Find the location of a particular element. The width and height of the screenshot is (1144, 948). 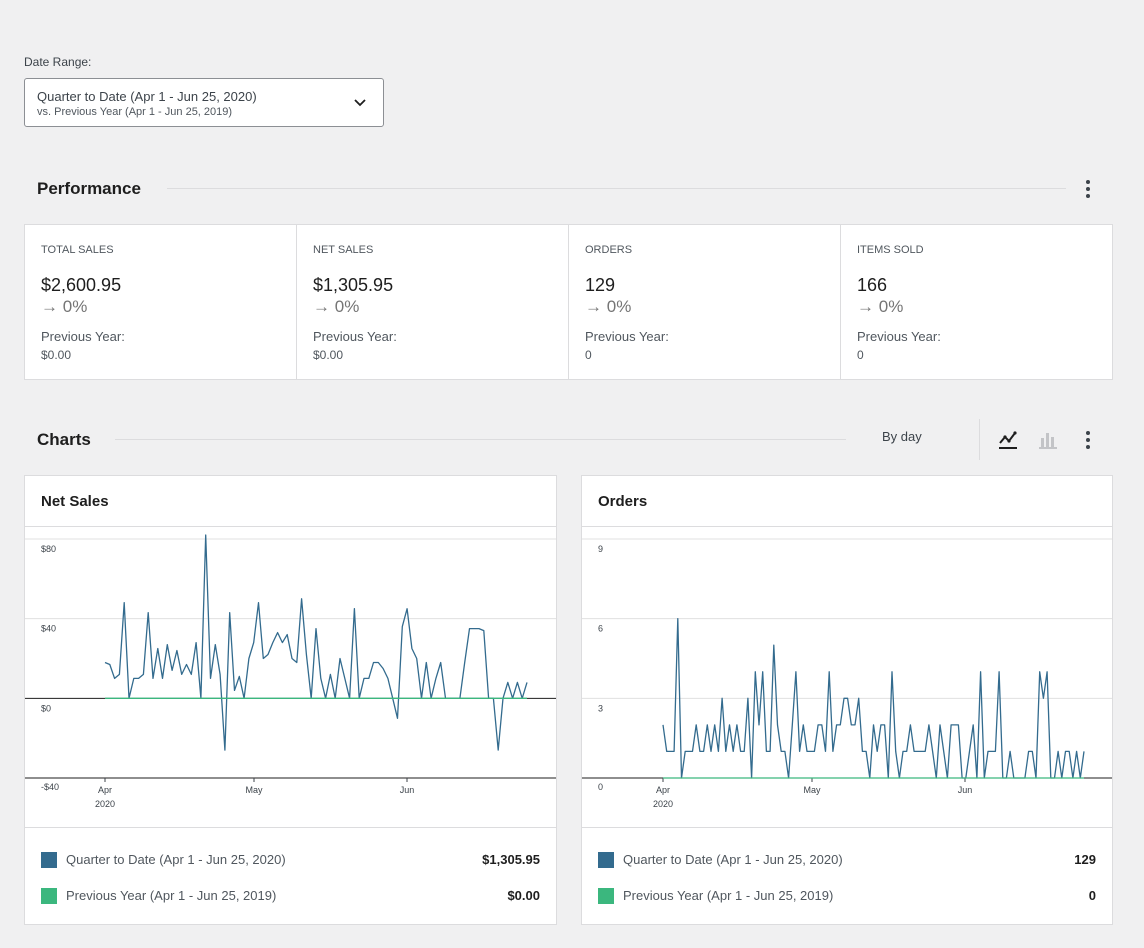

net-sales-chart: $80 $40 $0 -$40 Apr 2020 May Jun is located at coordinates (290, 671).